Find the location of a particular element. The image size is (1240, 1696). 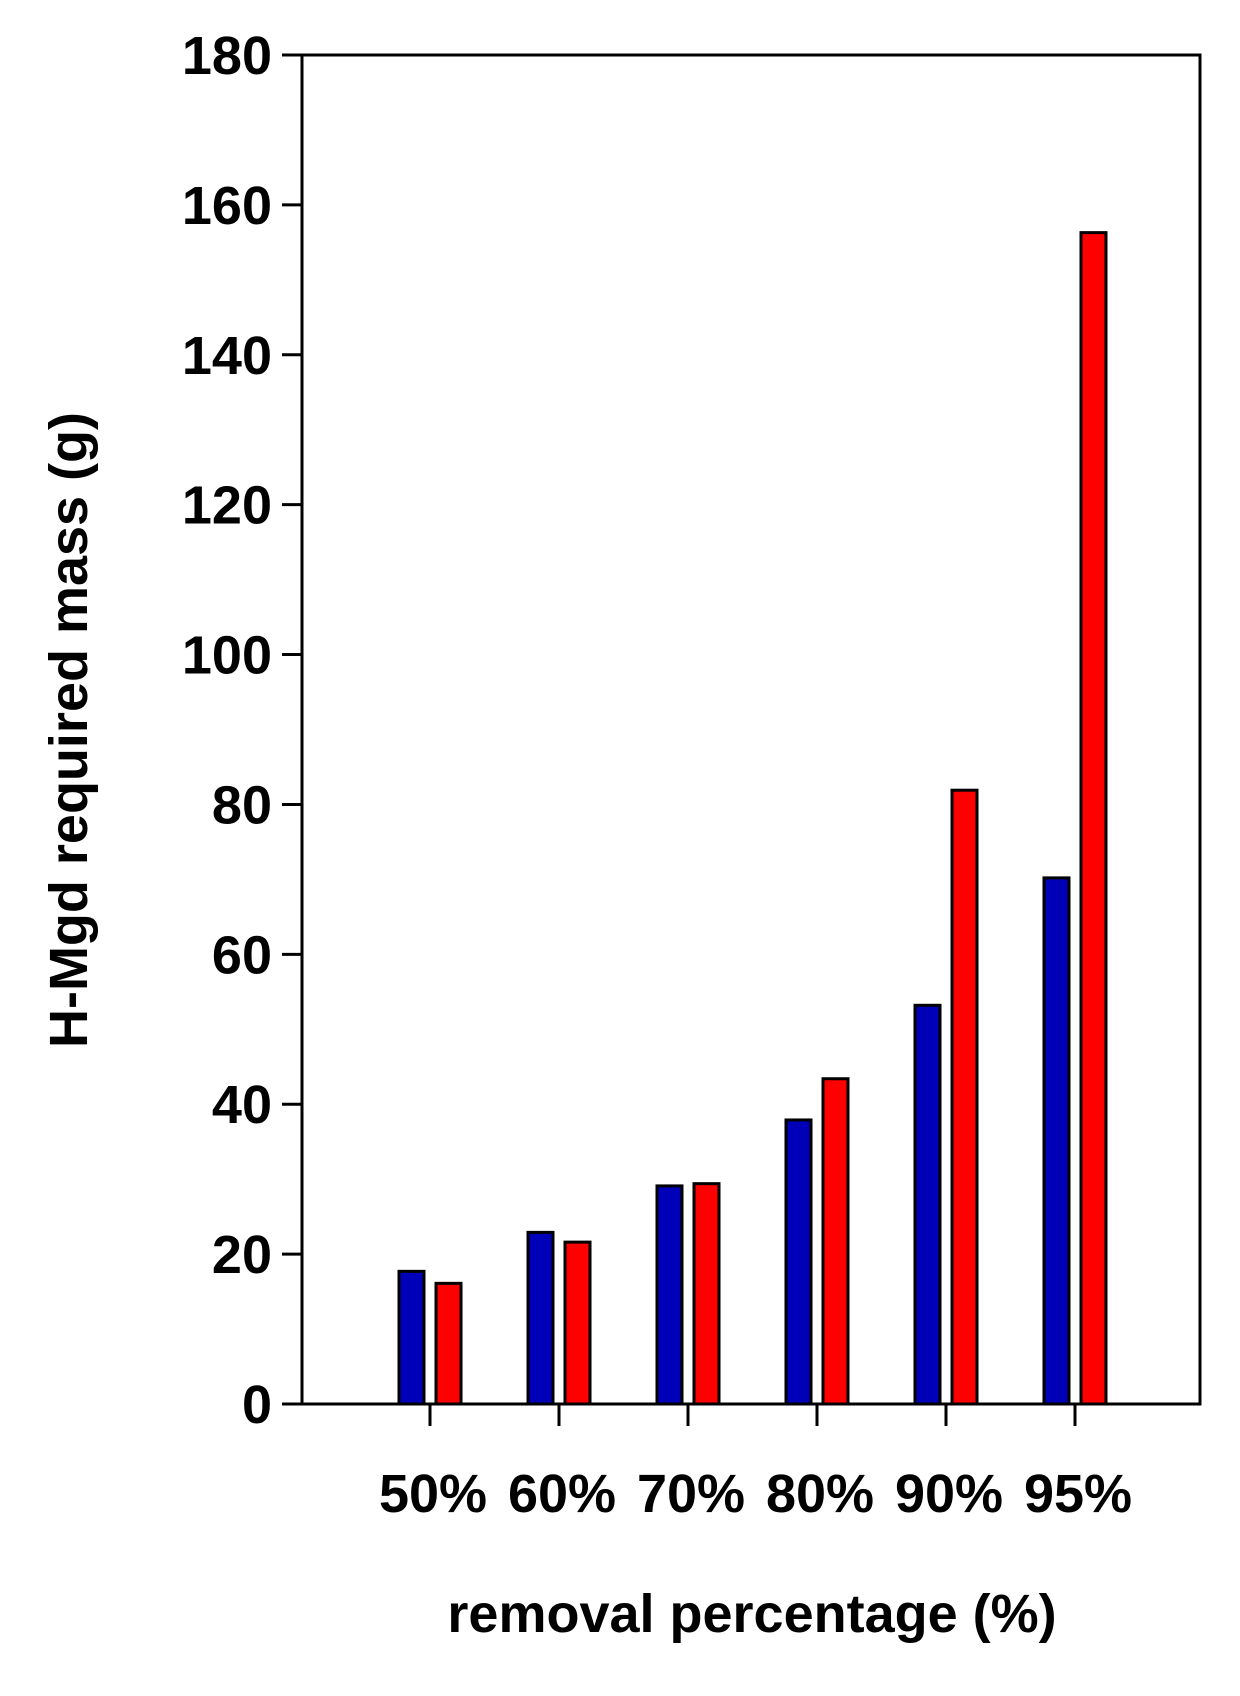

x-tick-label: 90% is located at coordinates (949, 1494).